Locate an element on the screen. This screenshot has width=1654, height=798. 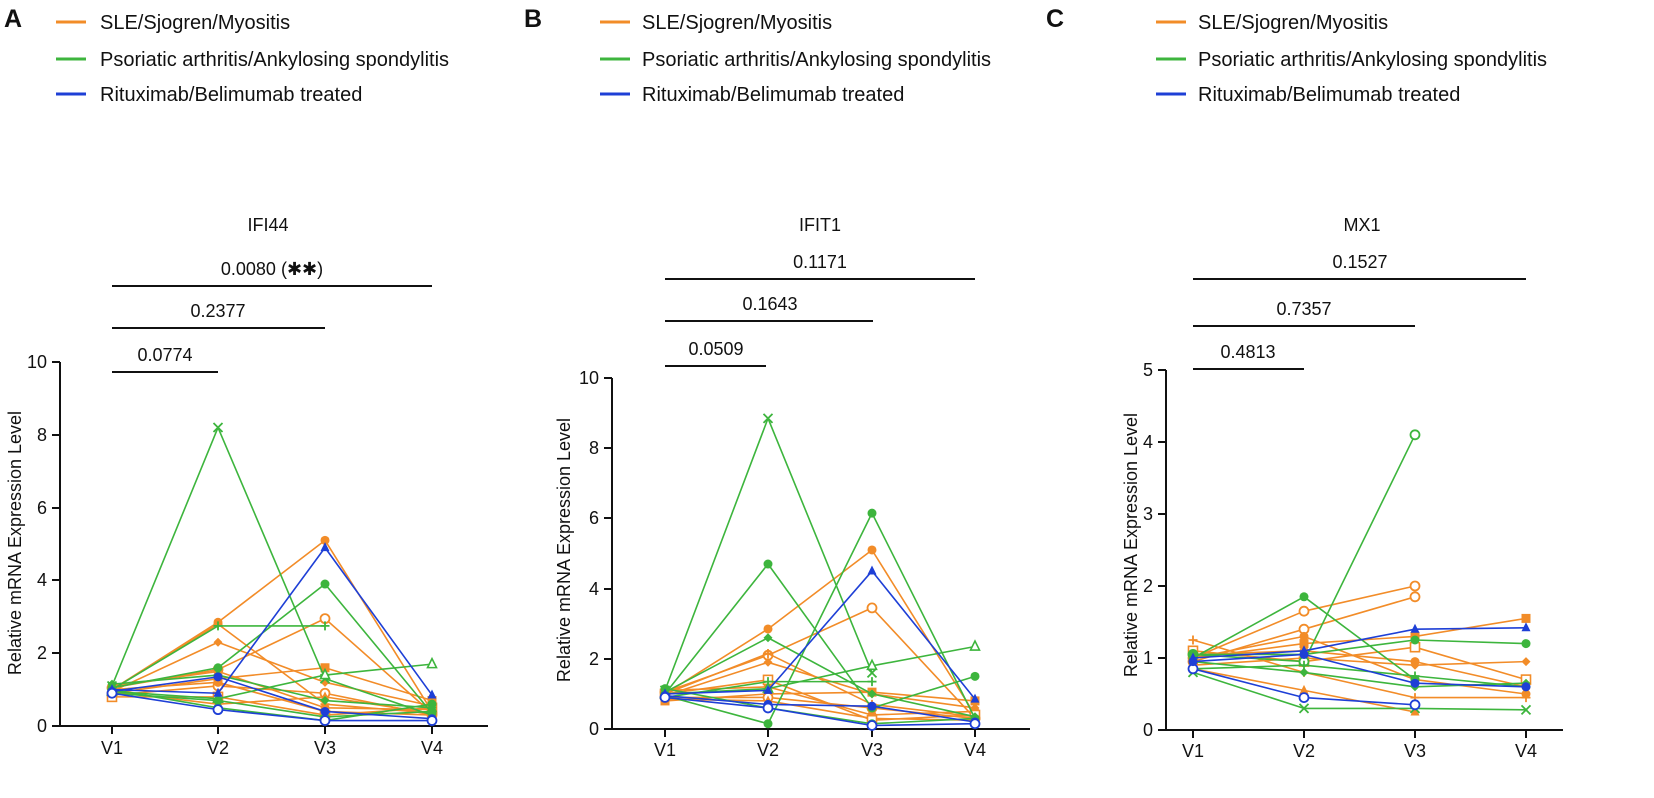
data-point-a-rtx-18-v4 is located at coordinates (432, 694).